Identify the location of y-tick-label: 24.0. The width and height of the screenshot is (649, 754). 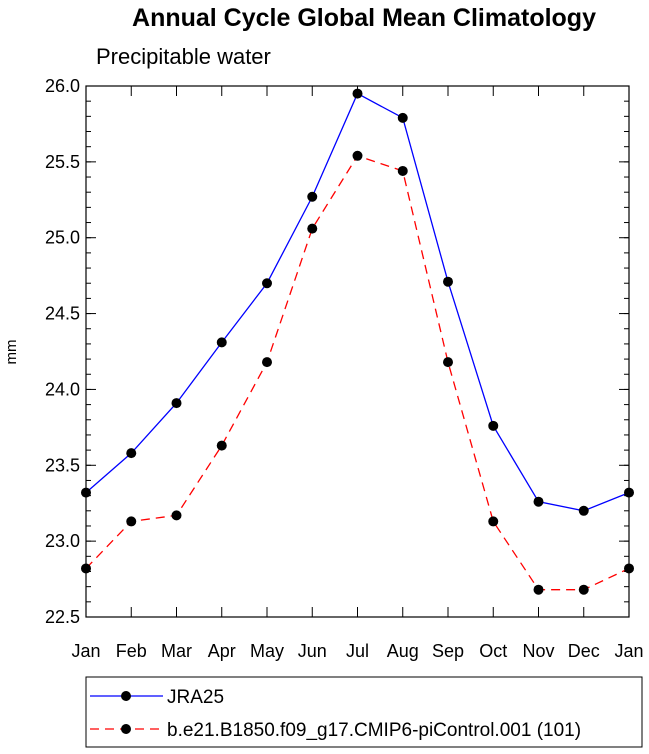
(62, 389).